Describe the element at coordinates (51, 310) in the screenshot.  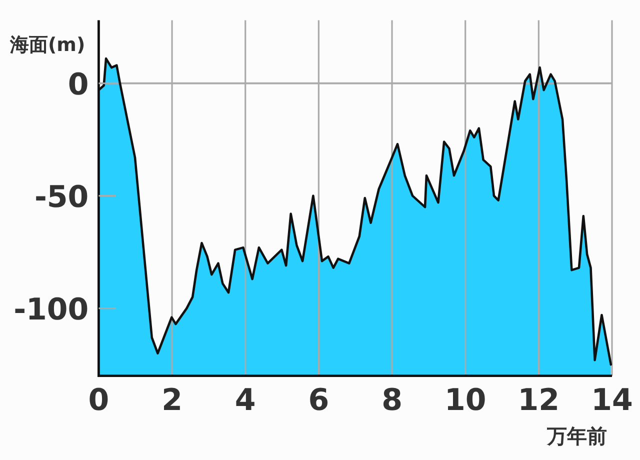
I see `y-tick-label: -100` at that location.